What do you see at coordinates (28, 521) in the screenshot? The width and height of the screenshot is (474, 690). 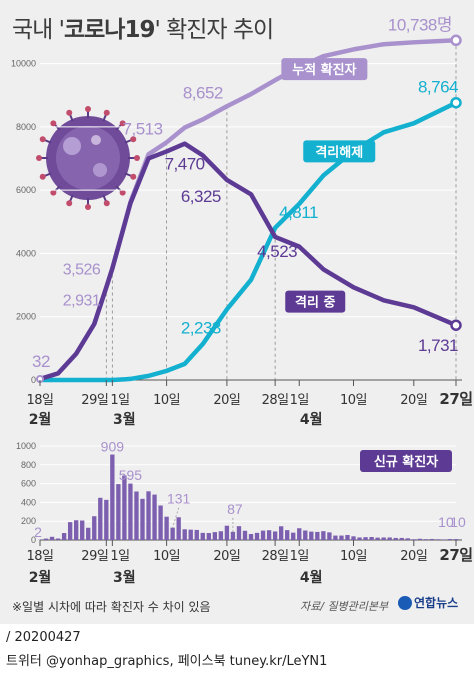 I see `bar-y-tick-label: 200` at bounding box center [28, 521].